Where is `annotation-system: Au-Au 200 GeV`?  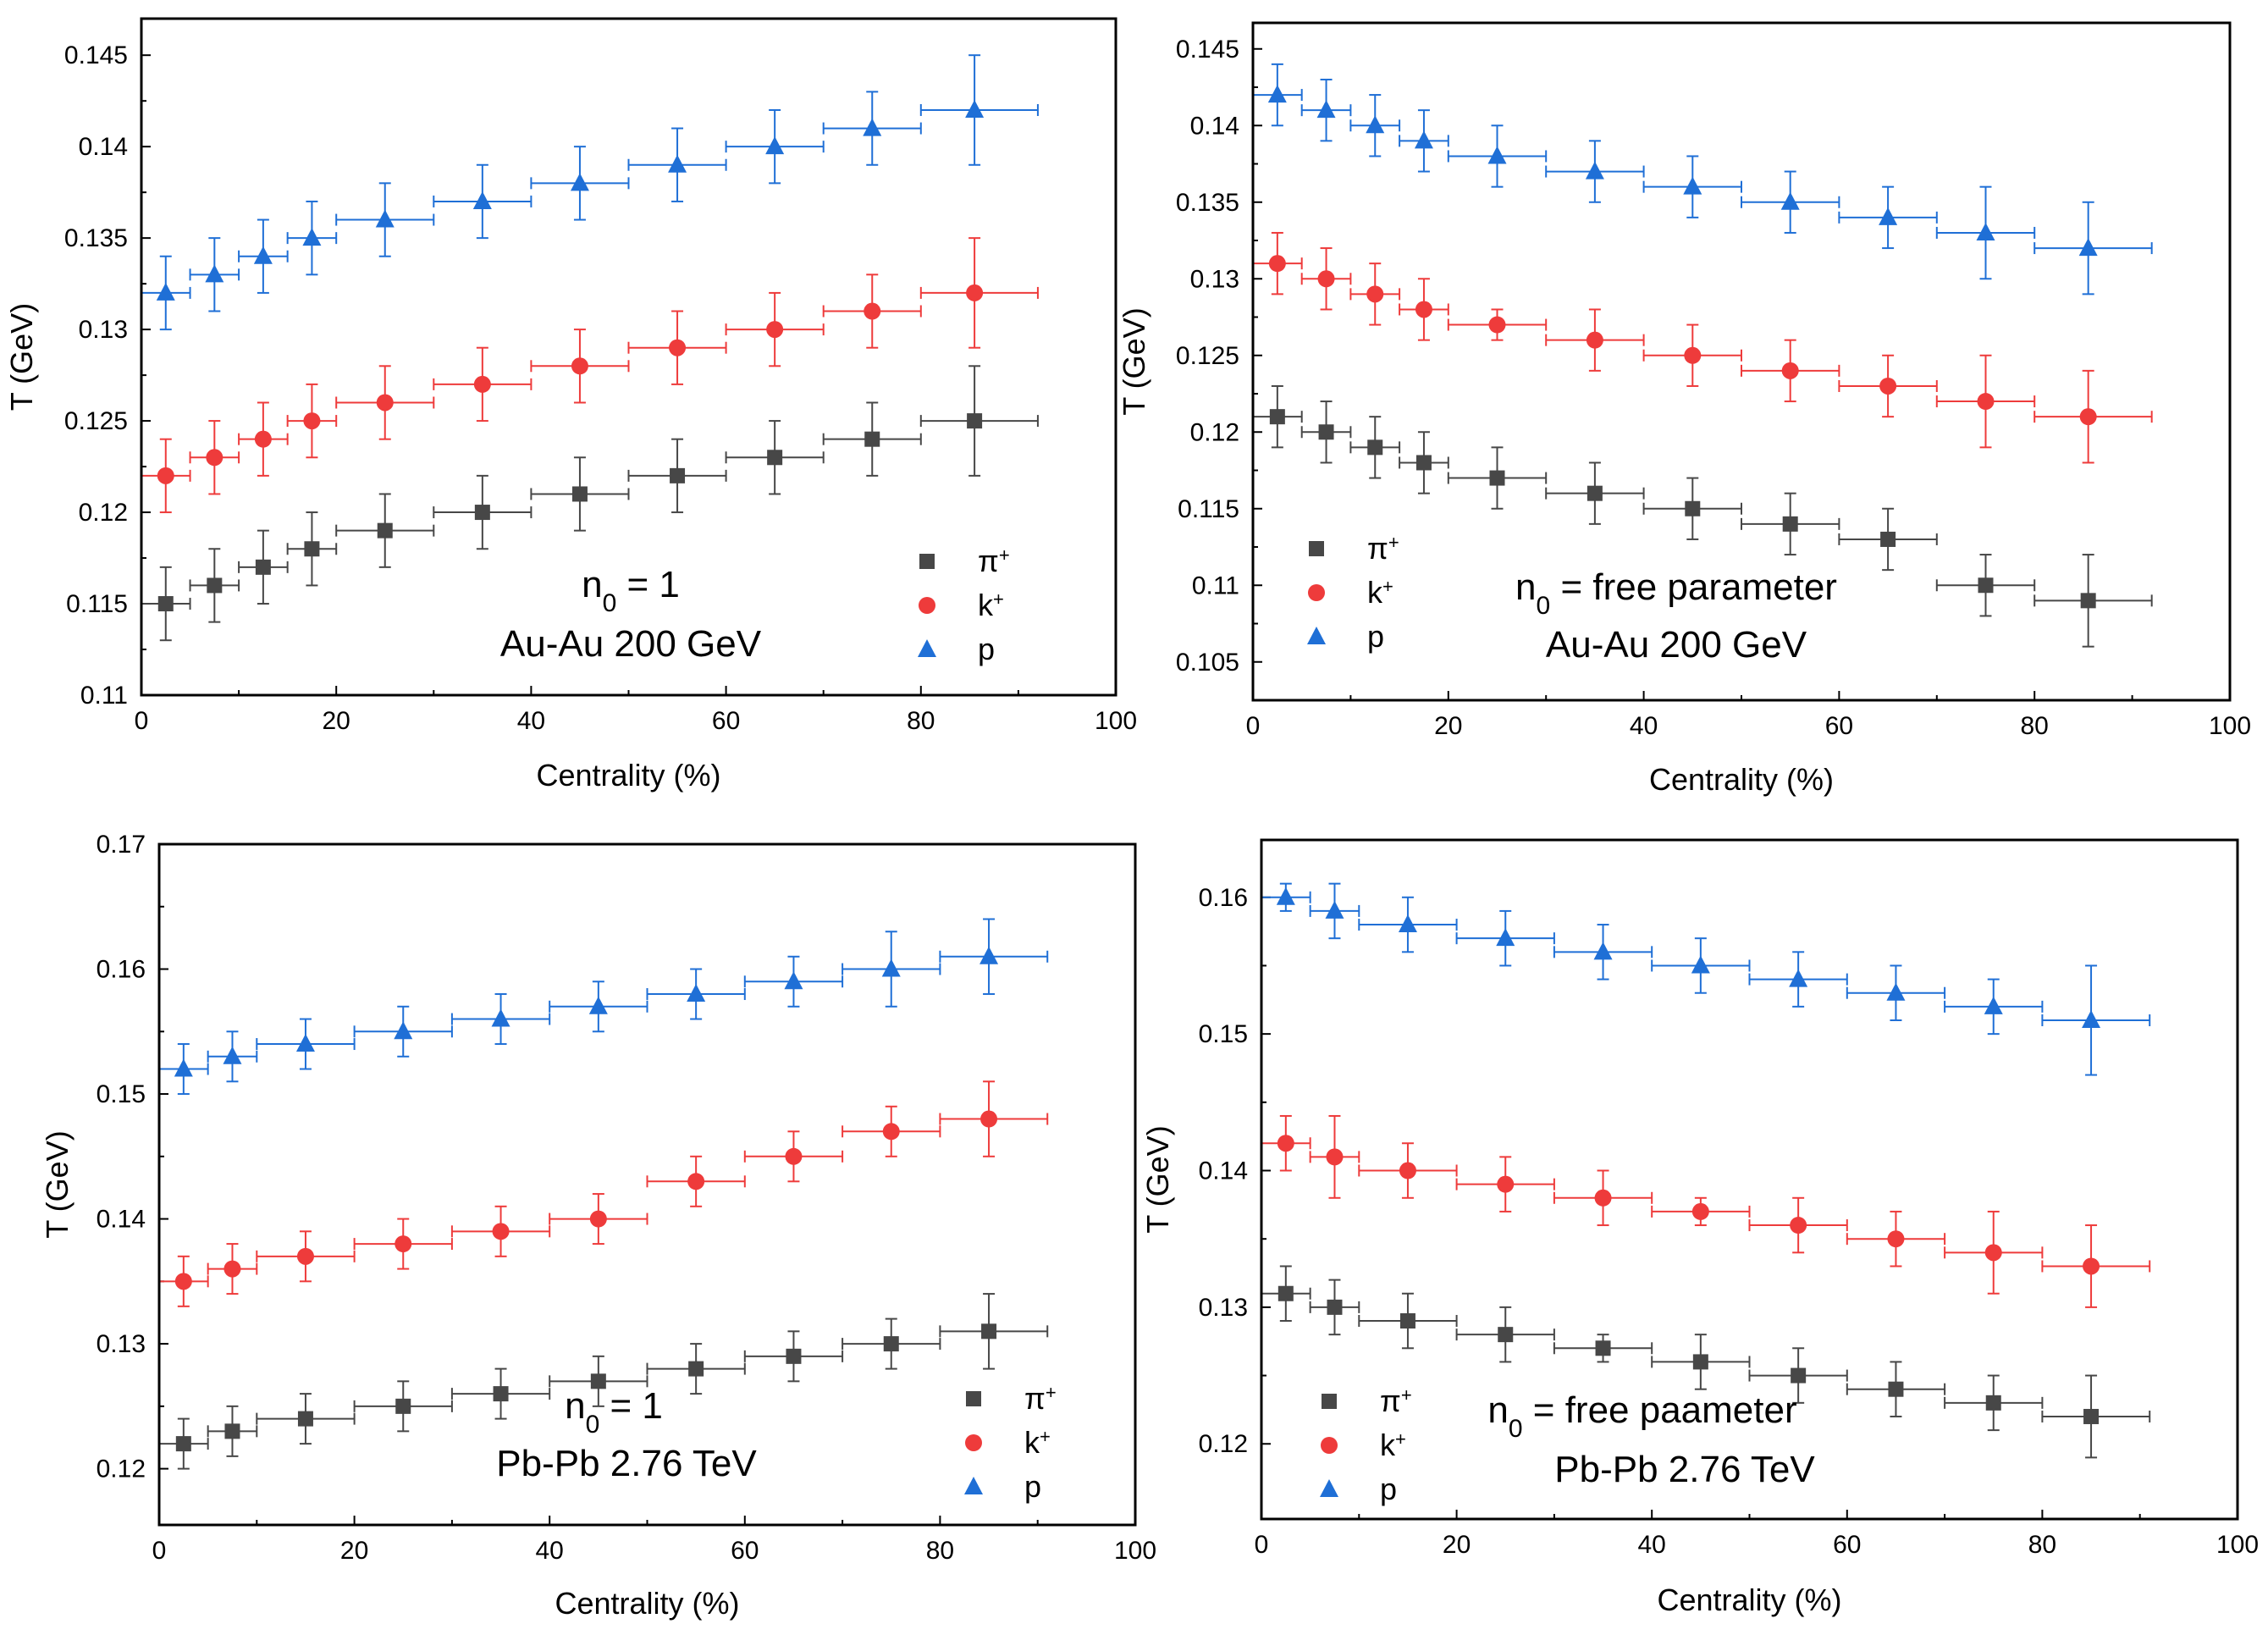
annotation-system: Au-Au 200 GeV is located at coordinates (631, 644).